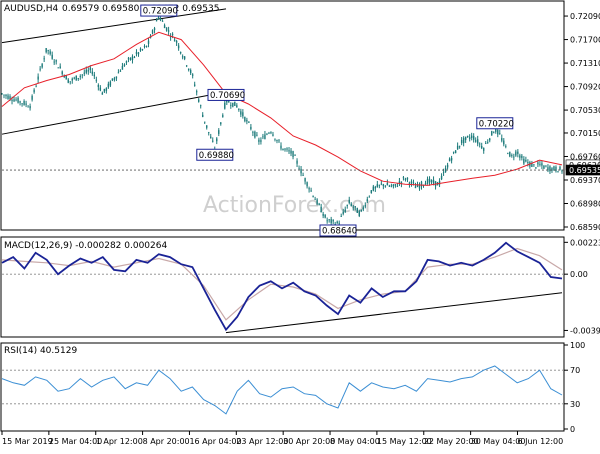 This screenshot has height=454, width=600. I want to click on rsi-y-tick-label: 70, so click(575, 370).